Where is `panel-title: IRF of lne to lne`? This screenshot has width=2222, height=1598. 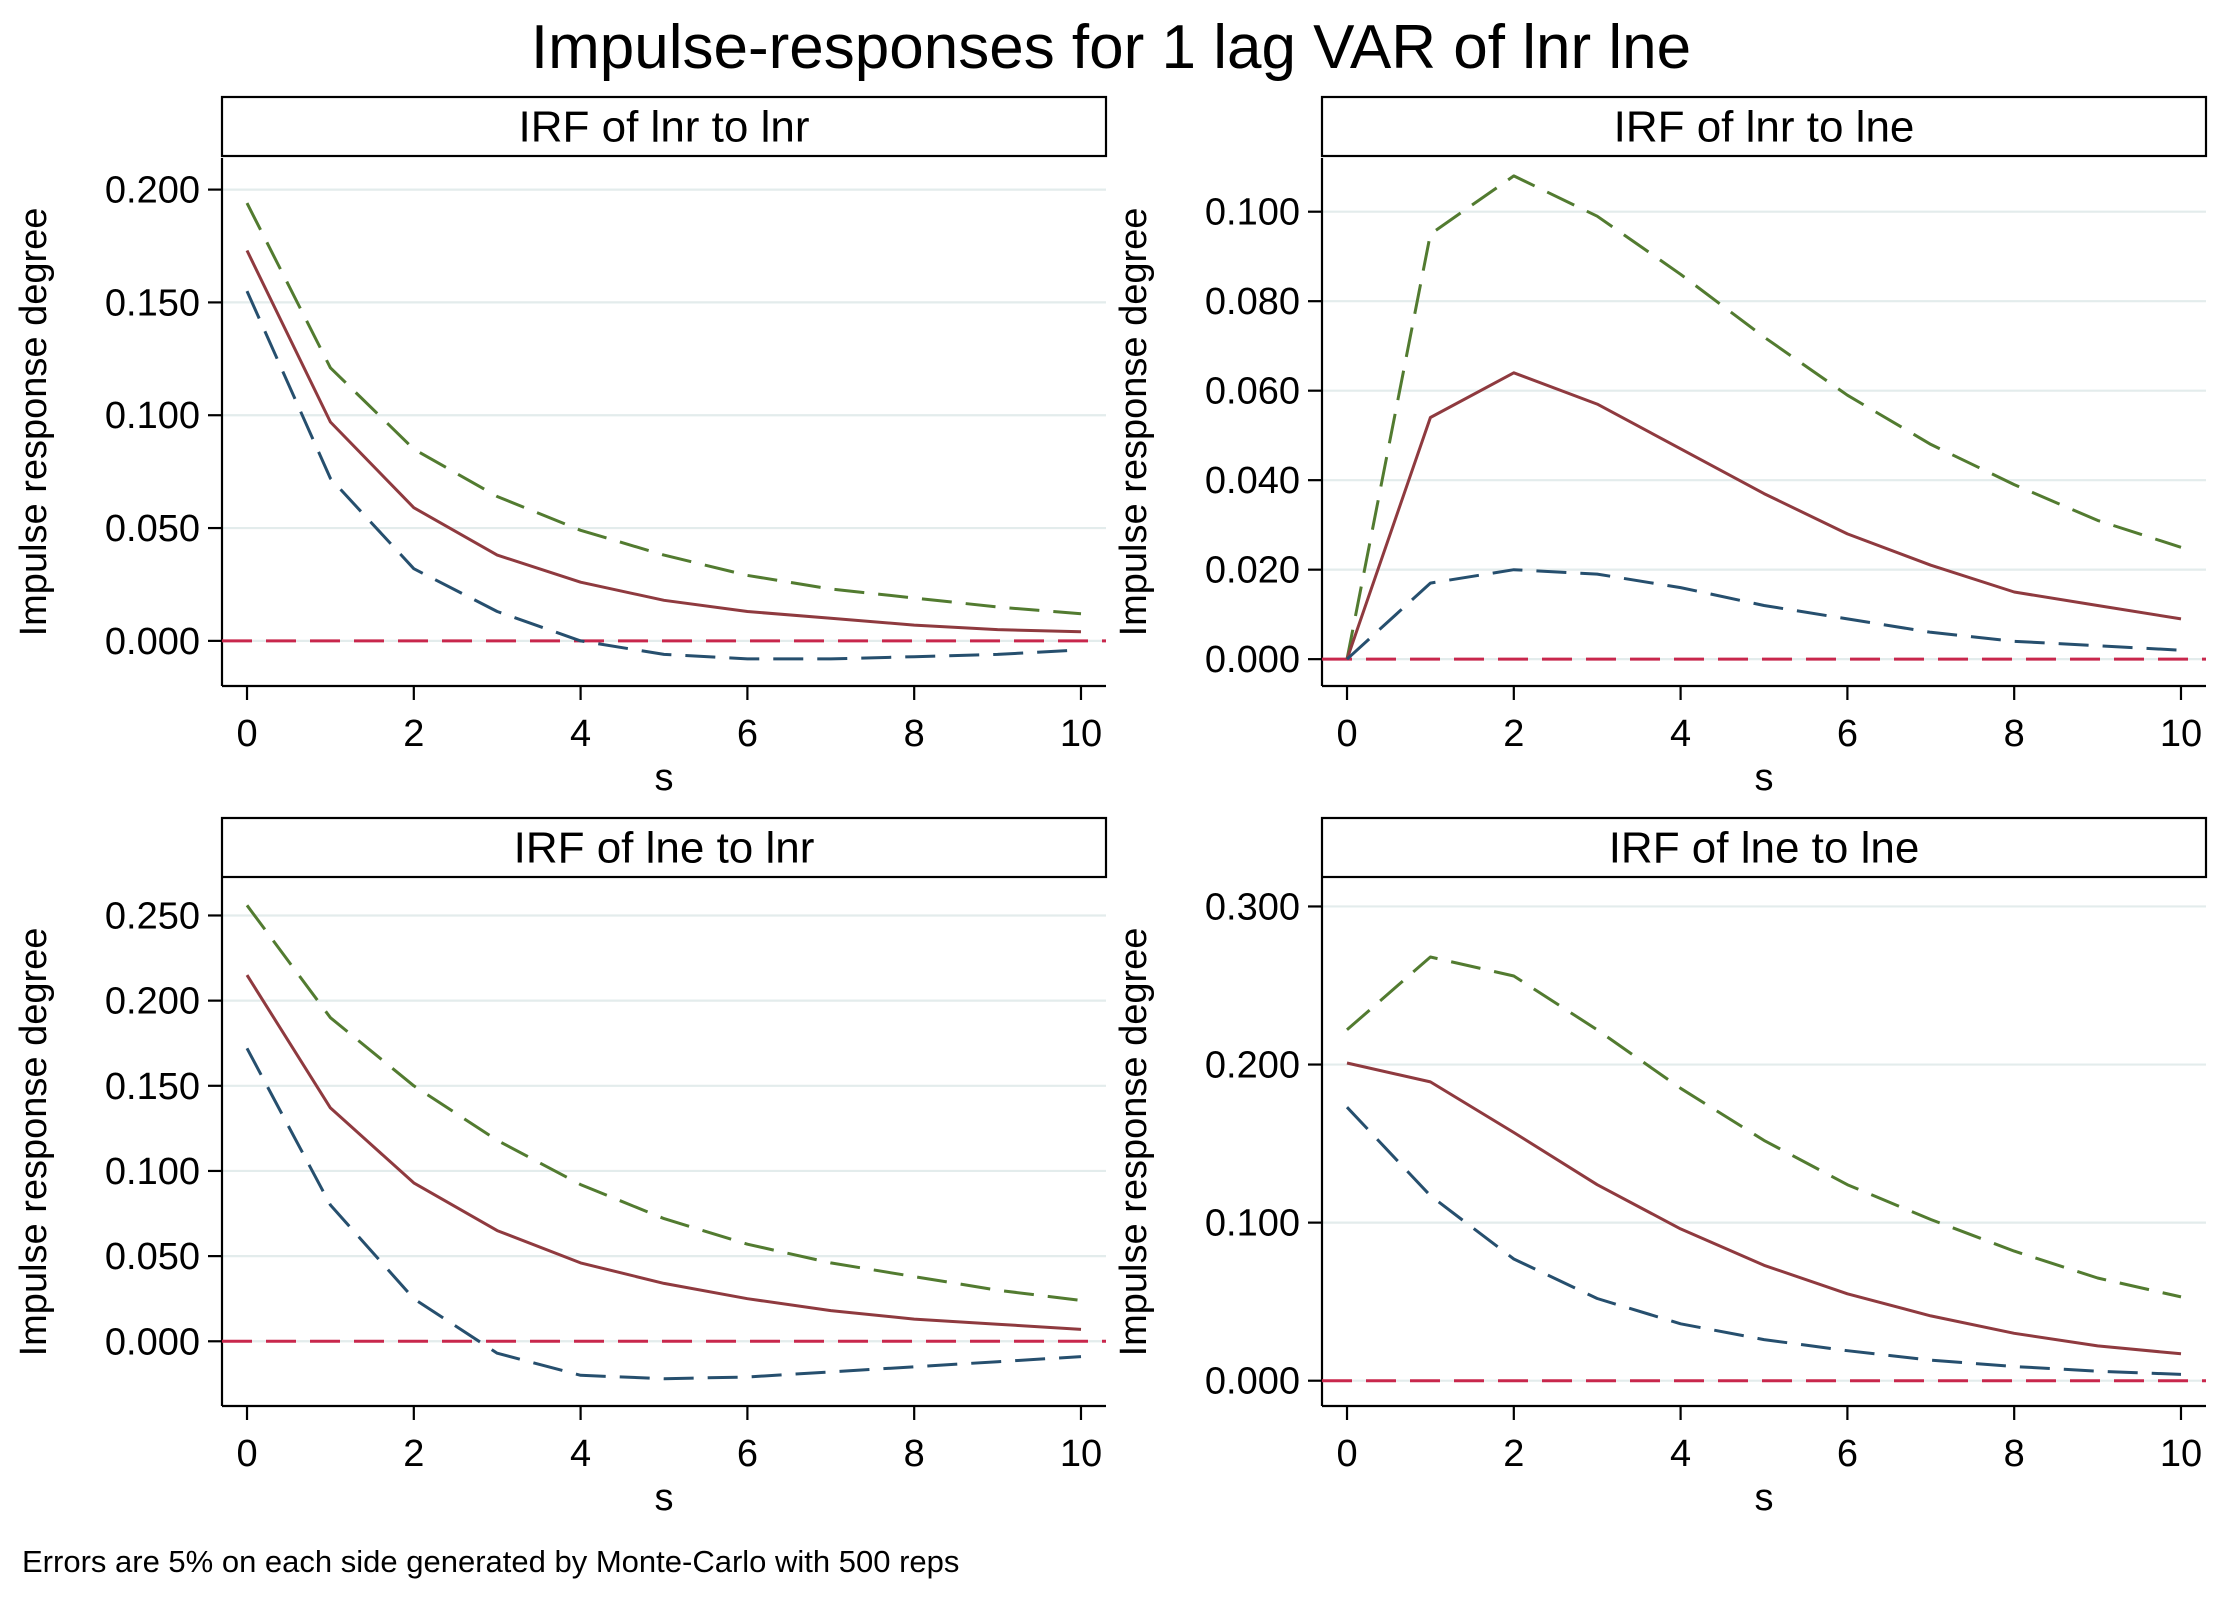
panel-title: IRF of lne to lne is located at coordinates (1764, 848).